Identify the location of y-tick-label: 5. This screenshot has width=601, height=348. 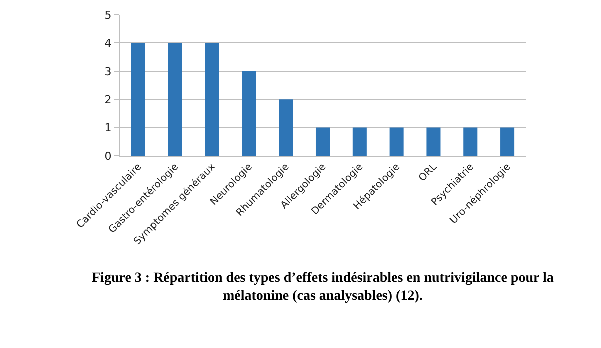
(108, 15).